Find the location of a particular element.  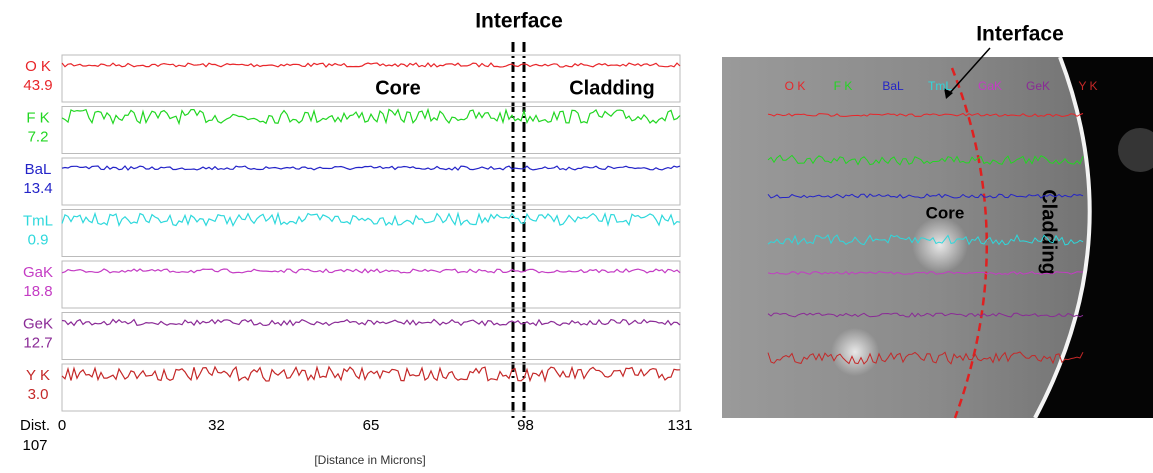

element-label: O K is located at coordinates (795, 86).